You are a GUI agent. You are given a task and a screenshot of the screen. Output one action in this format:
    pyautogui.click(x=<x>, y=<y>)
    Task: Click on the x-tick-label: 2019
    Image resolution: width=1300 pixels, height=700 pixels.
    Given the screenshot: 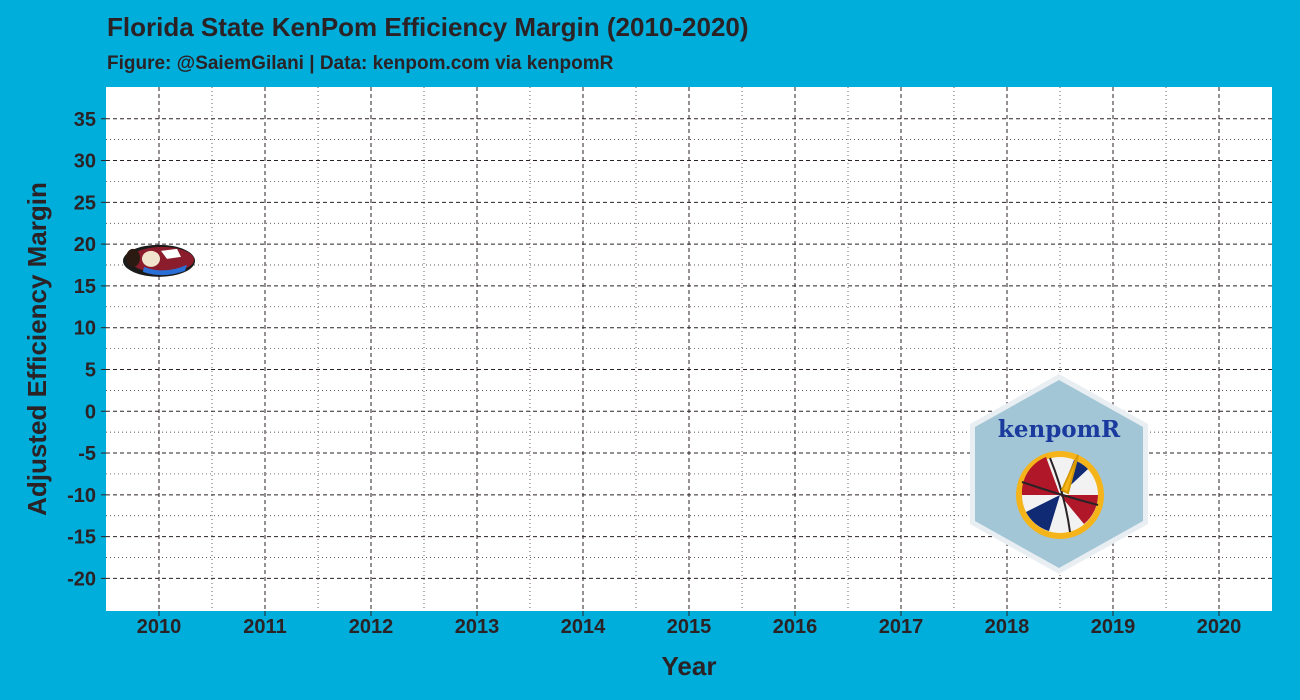 What is the action you would take?
    pyautogui.click(x=1113, y=627)
    